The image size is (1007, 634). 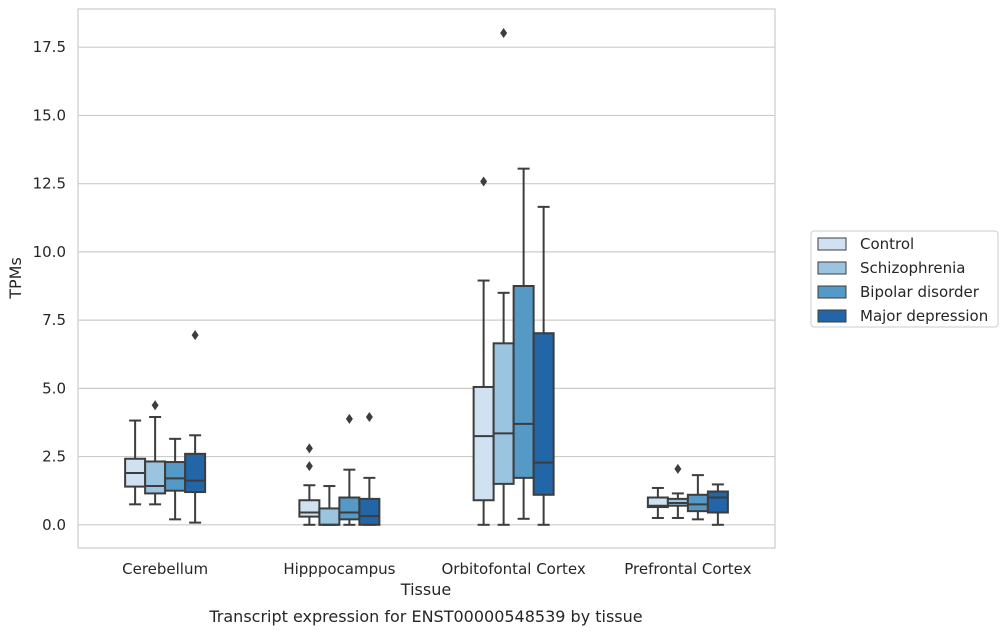 What do you see at coordinates (514, 569) in the screenshot?
I see `x-tick-label: Orbitofontal Cortex` at bounding box center [514, 569].